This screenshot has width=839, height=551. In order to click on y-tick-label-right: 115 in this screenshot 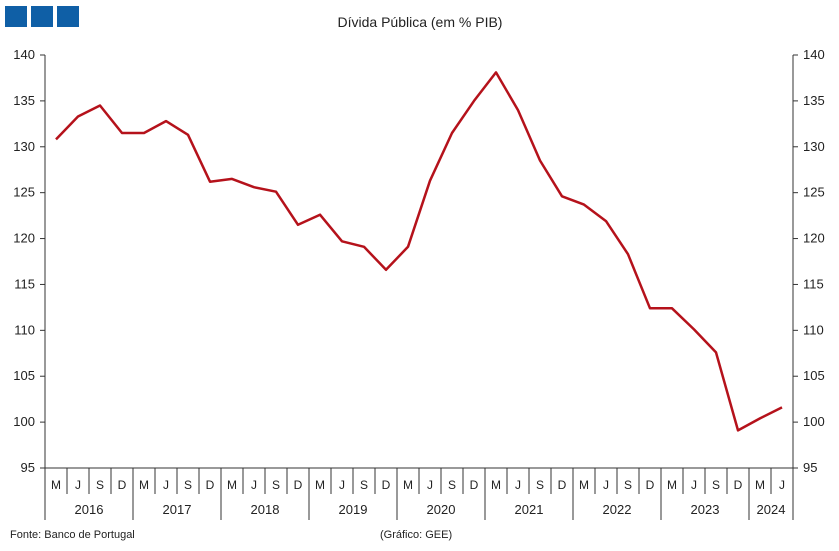, I will do `click(813, 283)`.